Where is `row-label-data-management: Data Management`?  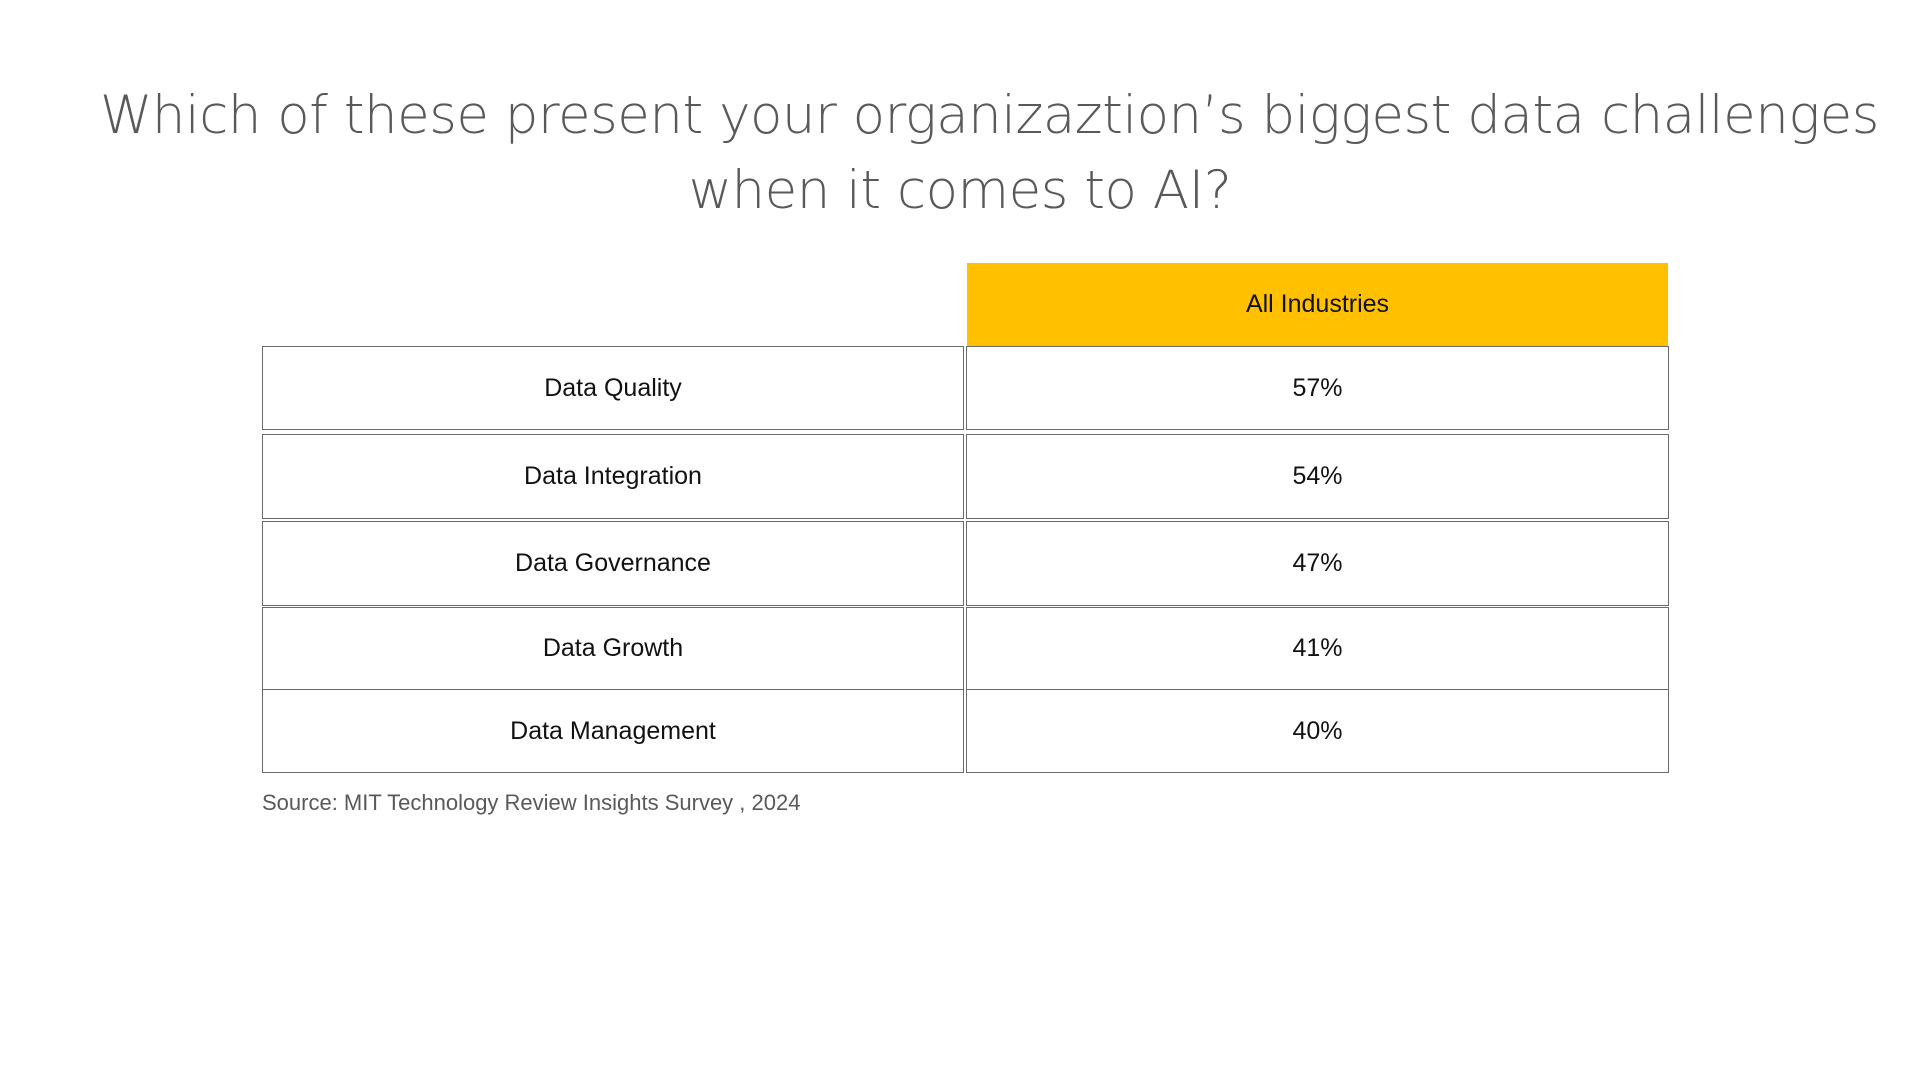 row-label-data-management: Data Management is located at coordinates (613, 731).